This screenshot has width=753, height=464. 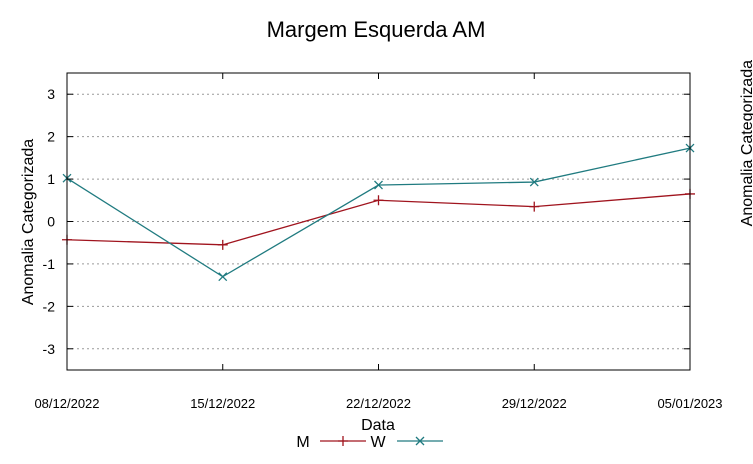 I want to click on x-axis-label: Data, so click(x=378, y=425).